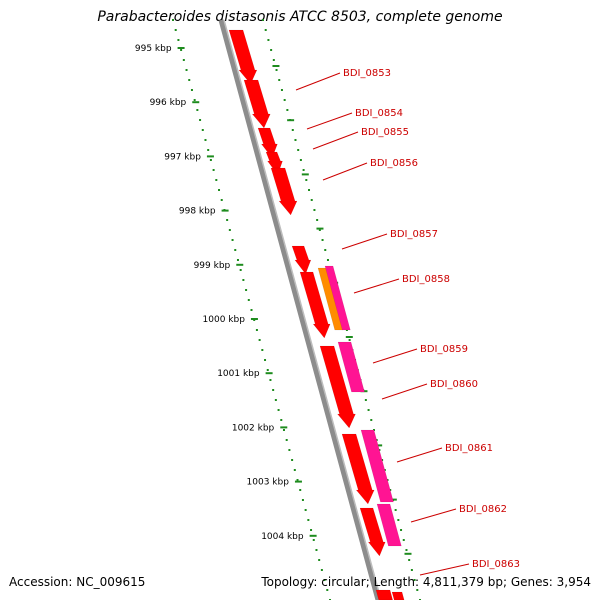 This screenshot has width=600, height=600. What do you see at coordinates (379, 113) in the screenshot?
I see `gene-label: BDI_0854` at bounding box center [379, 113].